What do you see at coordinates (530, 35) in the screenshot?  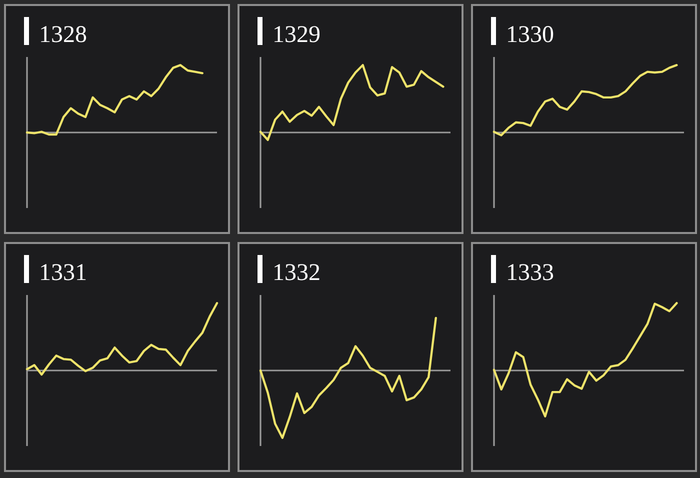 I see `chart-title: 1330` at bounding box center [530, 35].